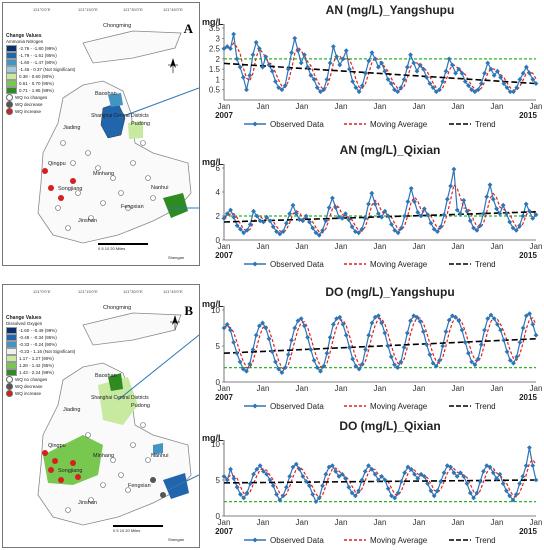 The image size is (544, 550). I want to click on legend-item: -1.60 - -0.49 (99%), so click(42, 330).